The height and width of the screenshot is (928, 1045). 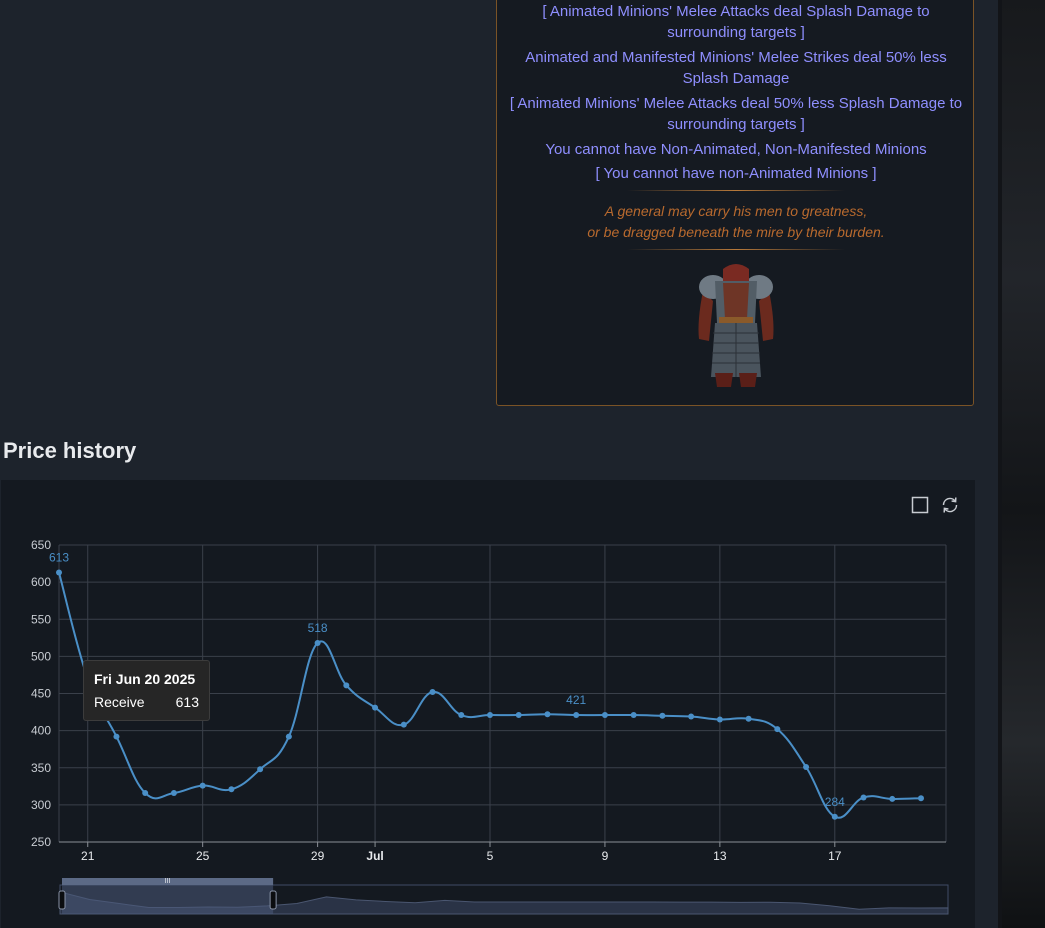 What do you see at coordinates (1021, 464) in the screenshot?
I see `background-image-strip` at bounding box center [1021, 464].